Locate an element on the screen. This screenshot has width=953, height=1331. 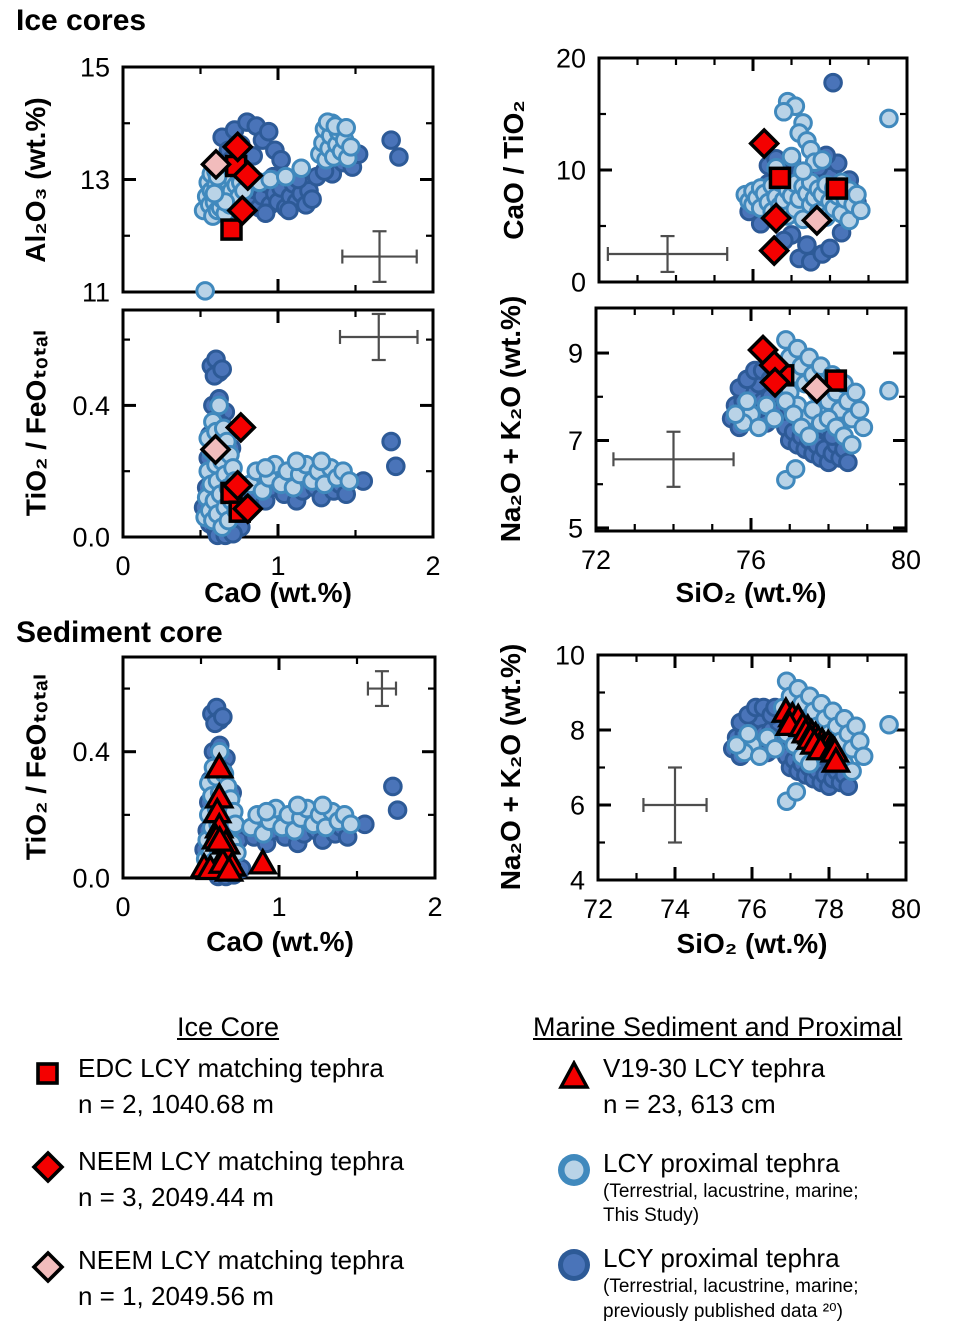
pink-diamond-icon is located at coordinates (48, 1267).